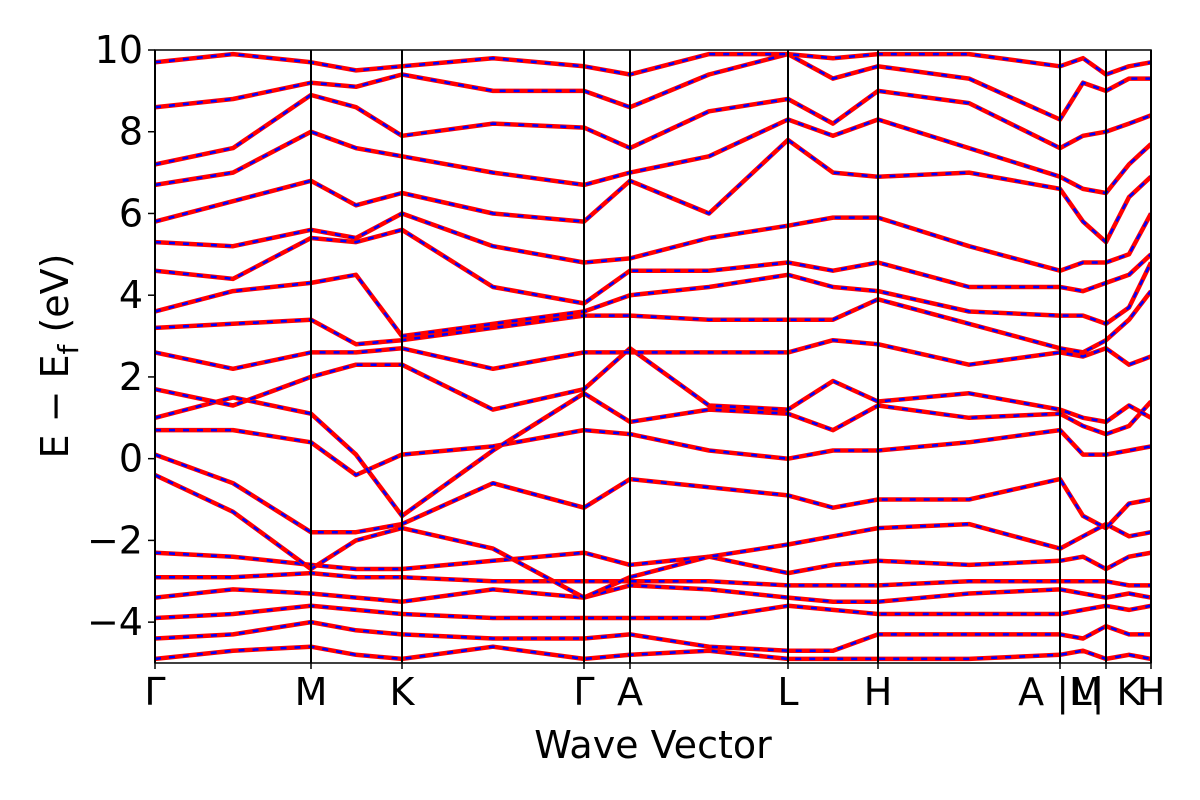 Image resolution: width=1200 pixels, height=800 pixels. I want to click on y-label-sub: f, so click(68, 348).